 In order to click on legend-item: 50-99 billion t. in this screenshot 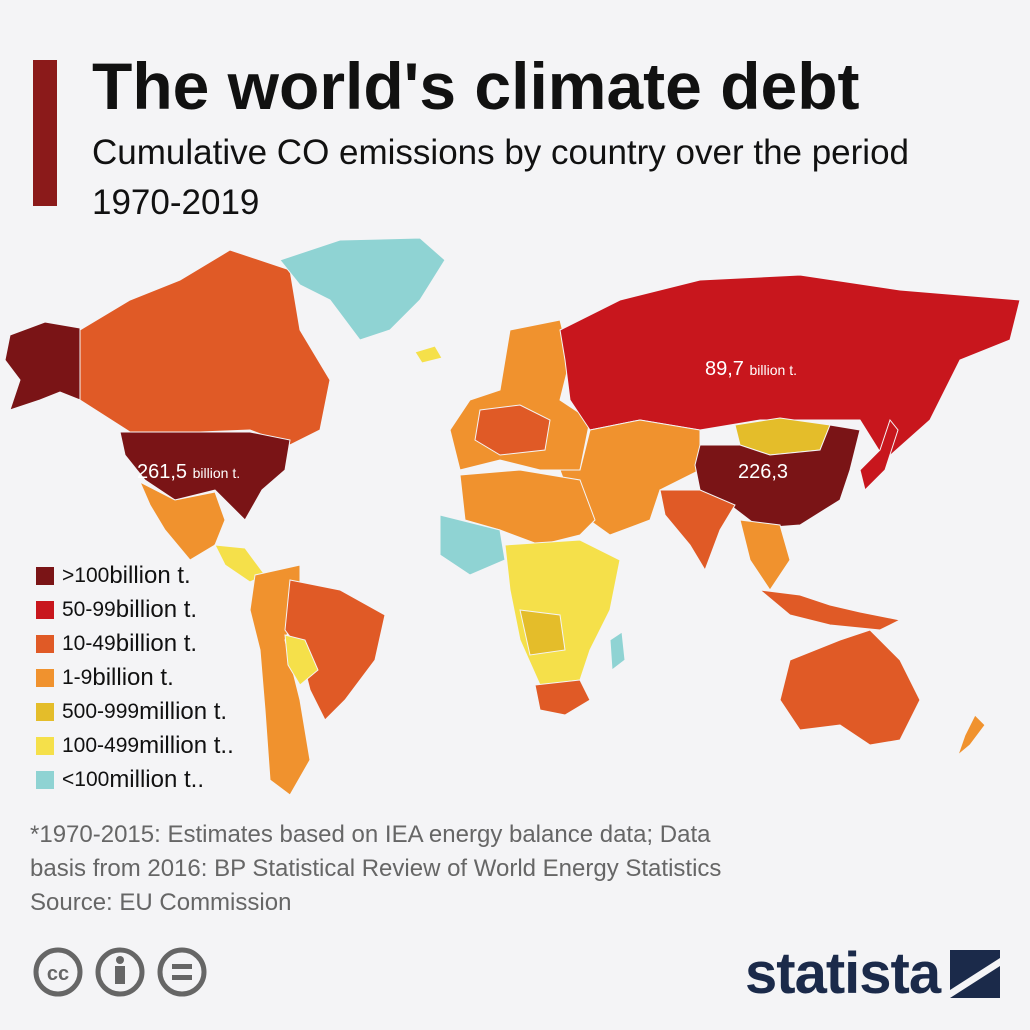, I will do `click(116, 610)`.